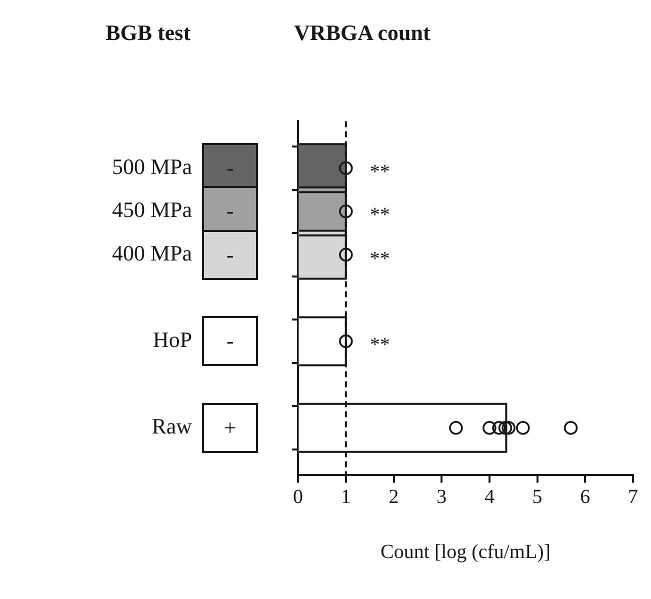 This screenshot has width=651, height=599. I want to click on x-tick-label: 4, so click(489, 497).